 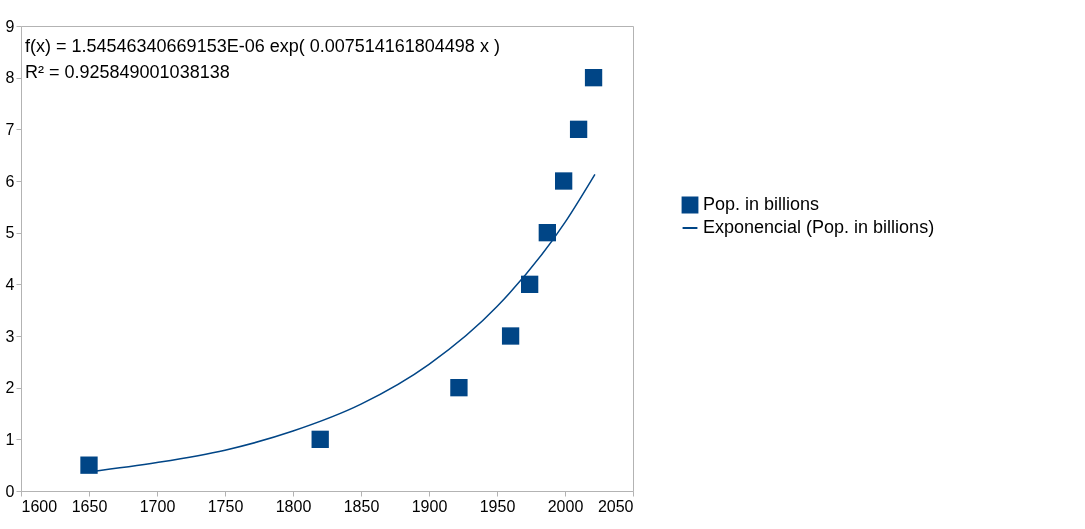 I want to click on y-tick-label: 0, so click(x=10, y=491).